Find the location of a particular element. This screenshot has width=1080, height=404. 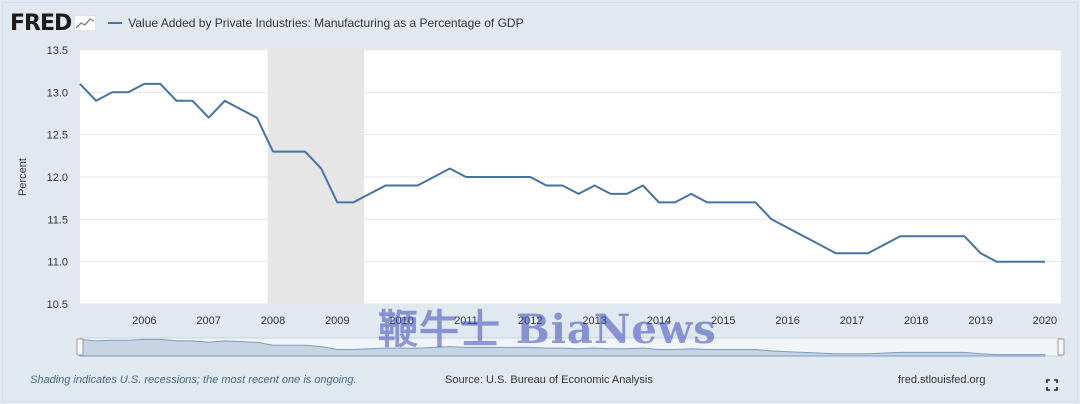

x-tick-label: 2010 is located at coordinates (401, 321).